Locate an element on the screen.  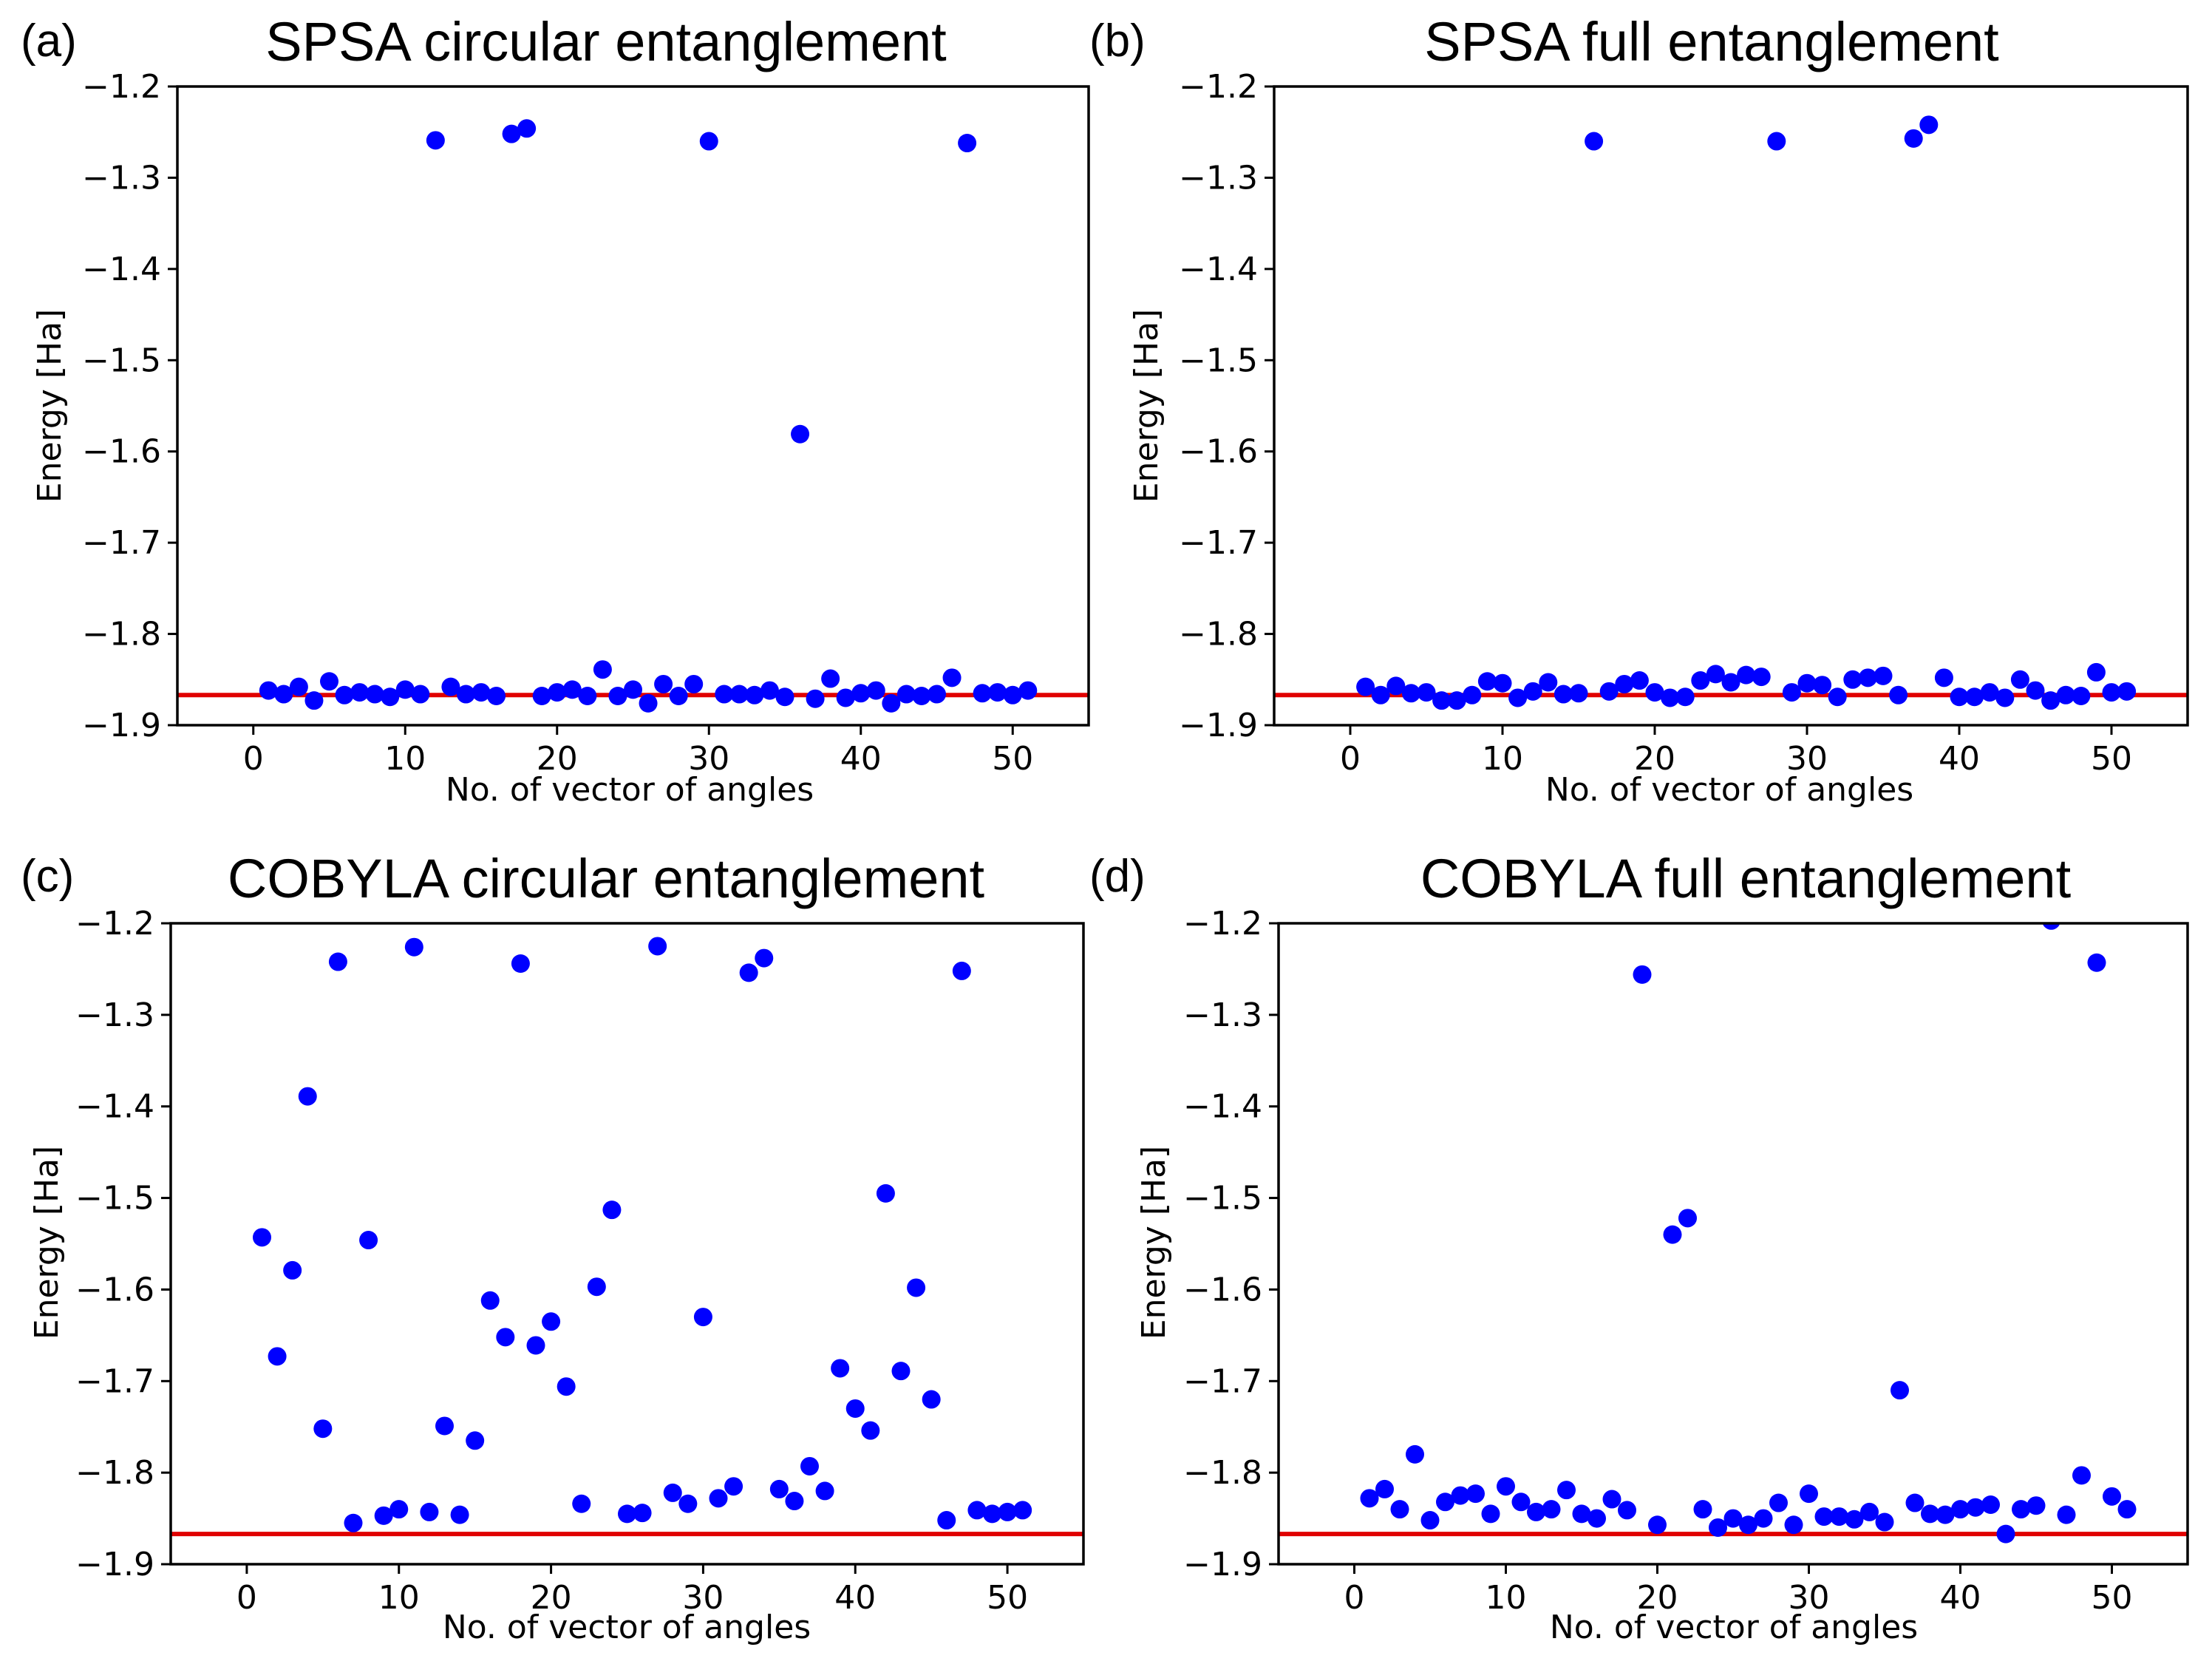
x-tick-label-b-50: 50 is located at coordinates (2111, 759).